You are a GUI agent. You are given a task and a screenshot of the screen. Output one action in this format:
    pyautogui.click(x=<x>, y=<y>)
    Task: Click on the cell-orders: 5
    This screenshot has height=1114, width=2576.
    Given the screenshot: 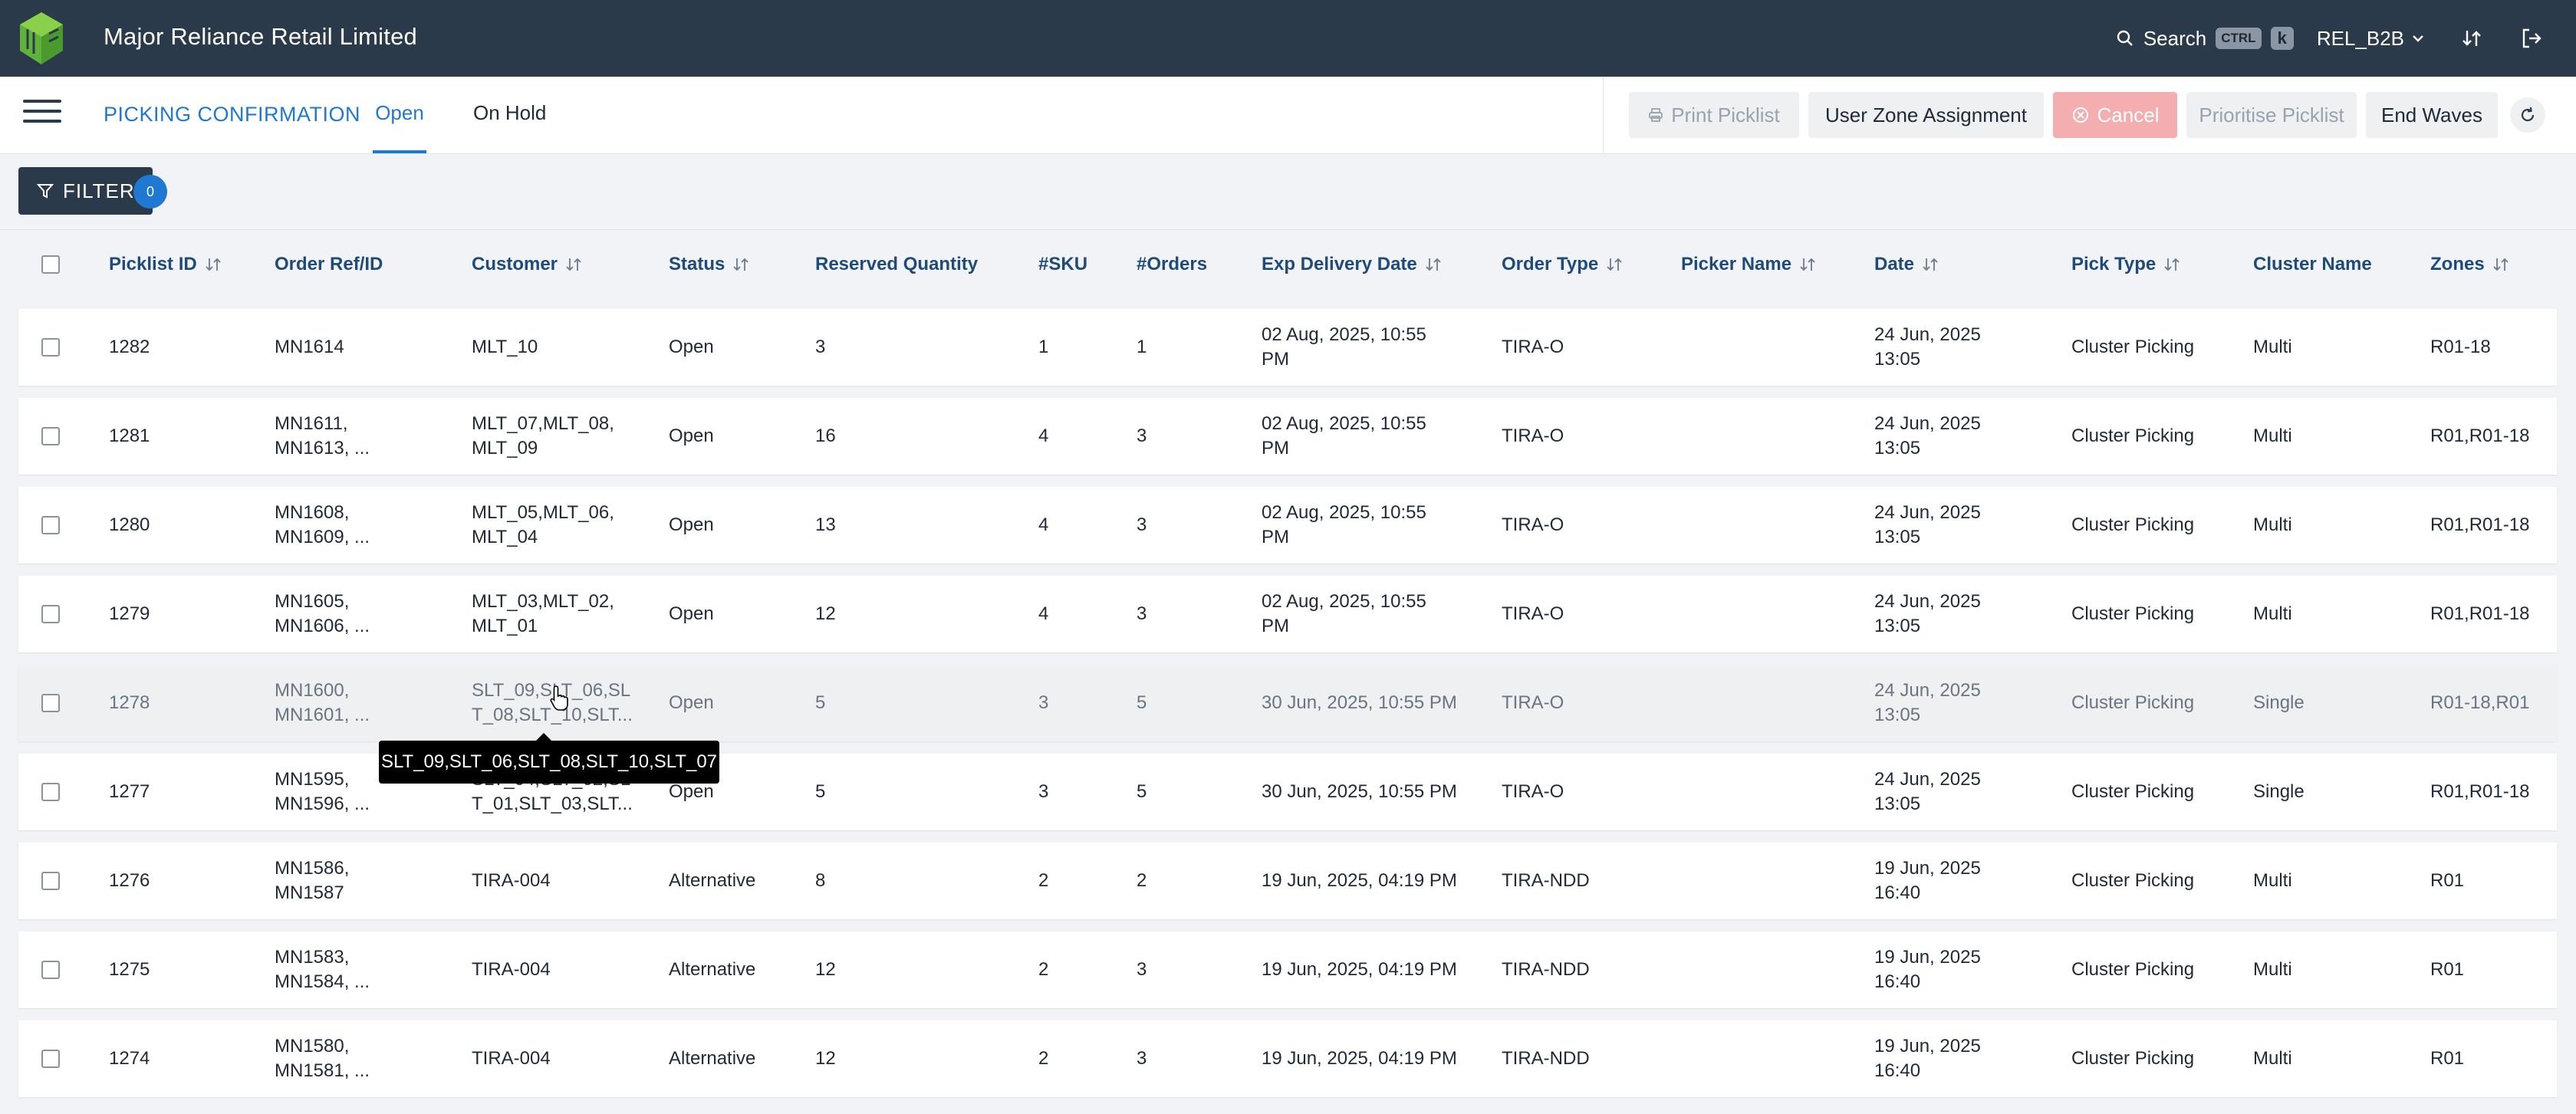 What is the action you would take?
    pyautogui.click(x=1142, y=702)
    